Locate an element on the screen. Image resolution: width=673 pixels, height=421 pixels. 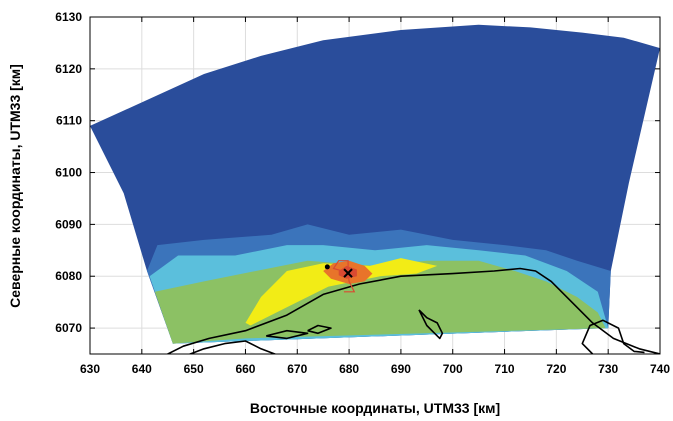
source-track-line is located at coordinates (344, 276).